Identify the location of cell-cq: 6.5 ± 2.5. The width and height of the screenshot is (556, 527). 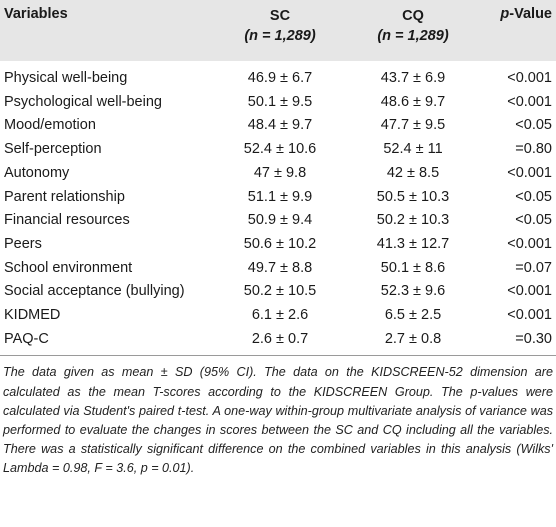
(413, 315).